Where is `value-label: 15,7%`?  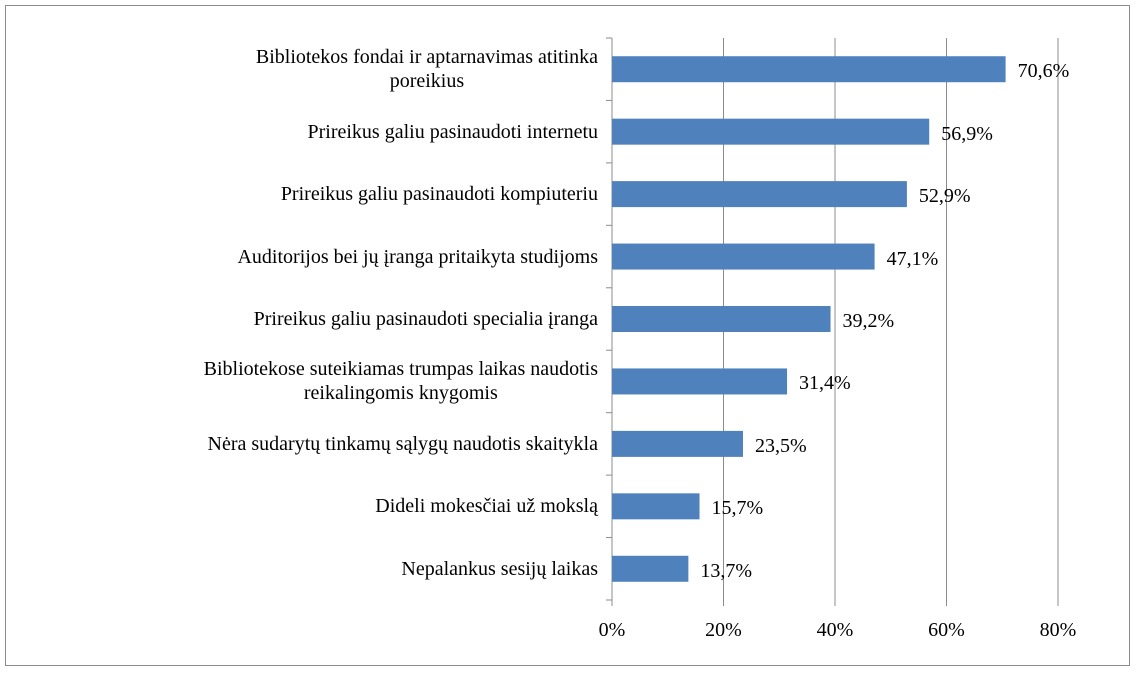 value-label: 15,7% is located at coordinates (737, 508).